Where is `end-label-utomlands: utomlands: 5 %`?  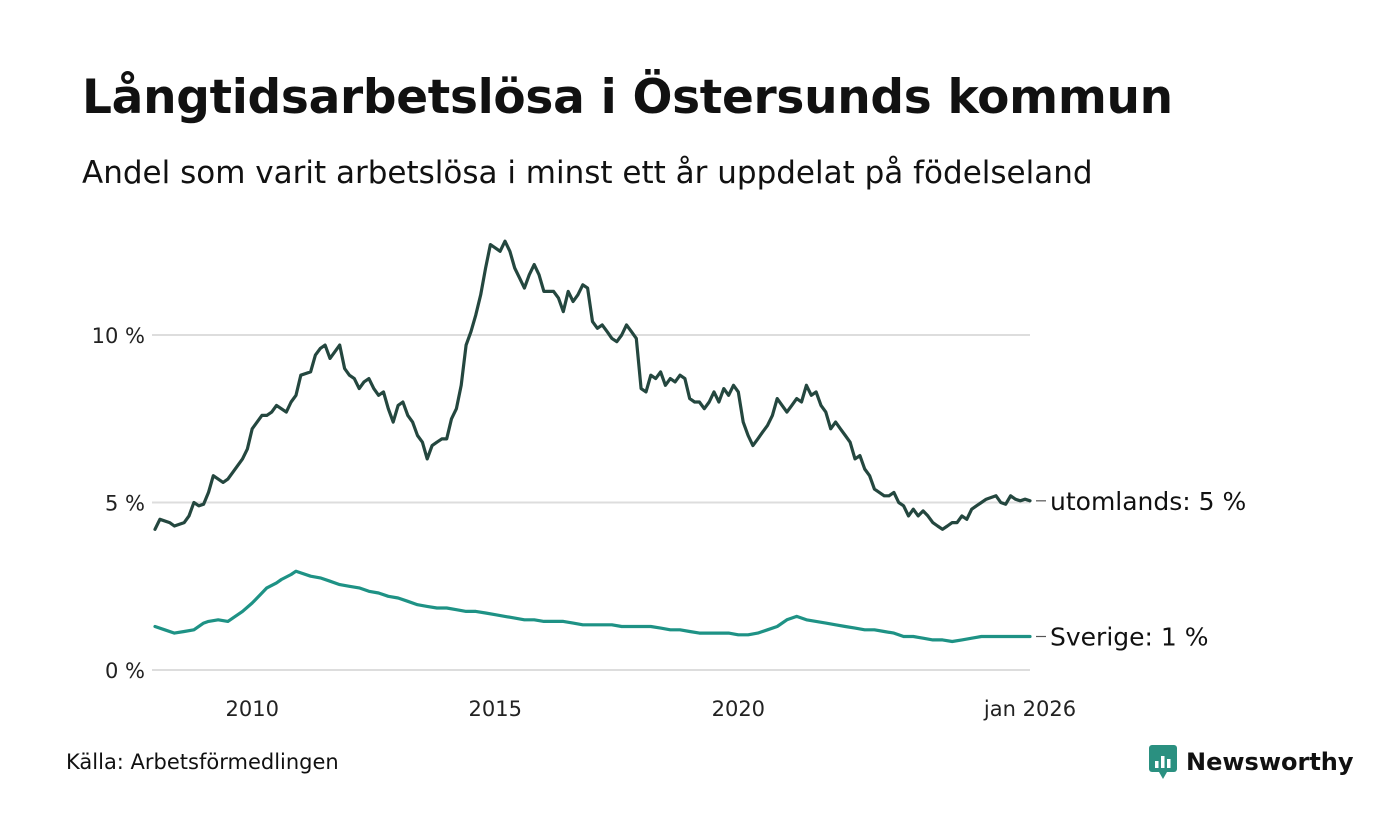 end-label-utomlands: utomlands: 5 % is located at coordinates (1148, 501).